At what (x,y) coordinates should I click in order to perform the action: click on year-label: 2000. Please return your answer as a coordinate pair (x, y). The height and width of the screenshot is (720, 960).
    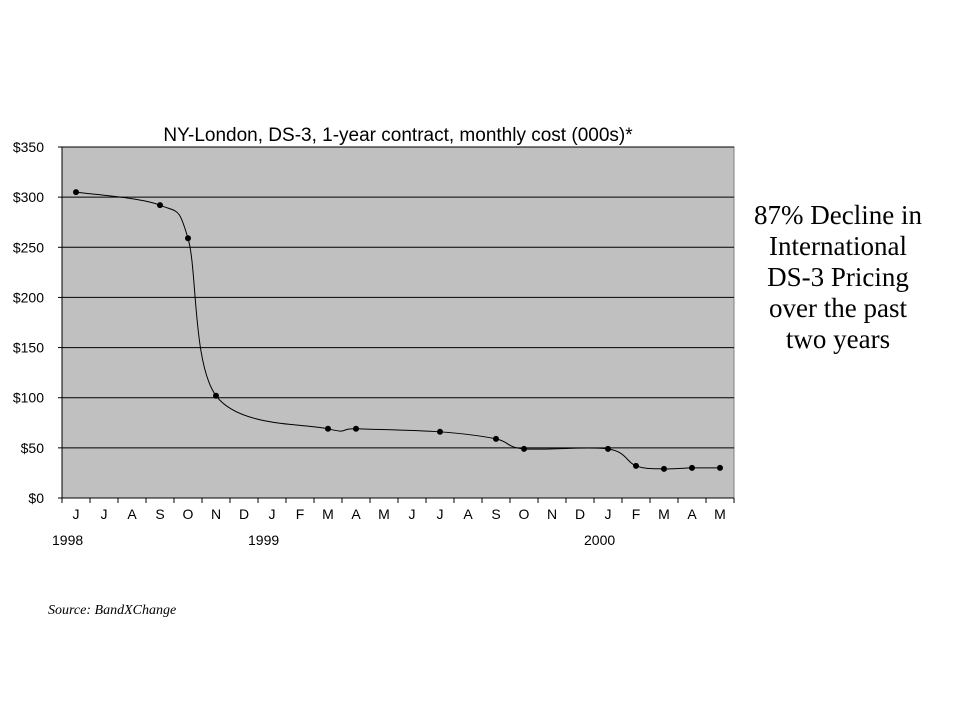
    Looking at the image, I should click on (599, 540).